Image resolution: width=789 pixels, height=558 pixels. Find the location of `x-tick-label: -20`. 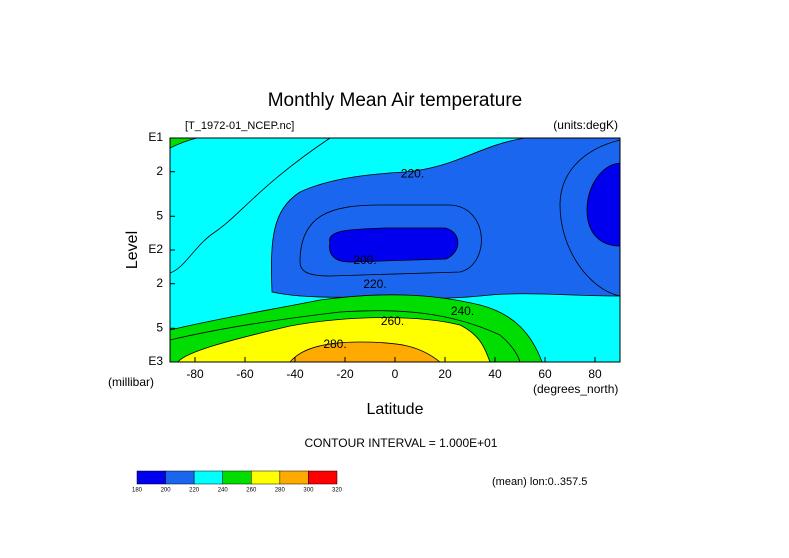

x-tick-label: -20 is located at coordinates (345, 374).